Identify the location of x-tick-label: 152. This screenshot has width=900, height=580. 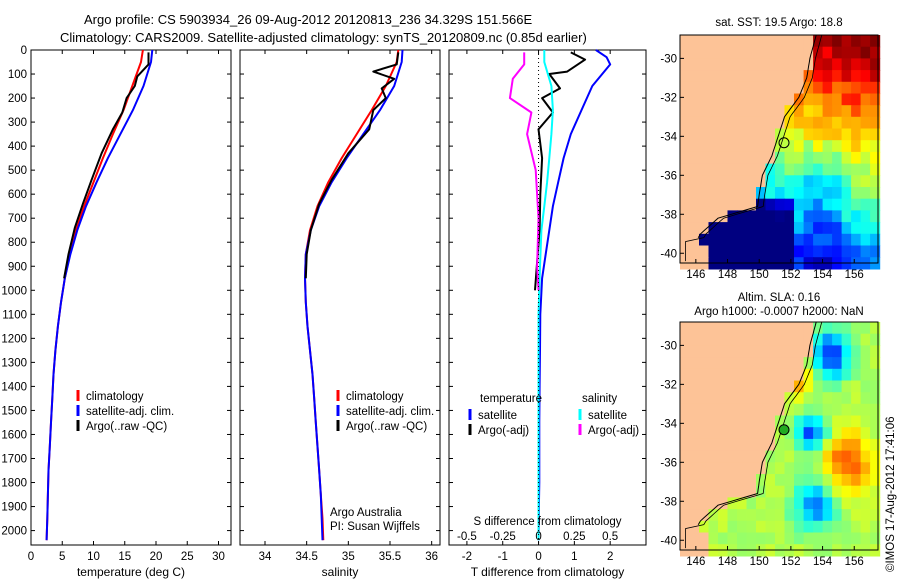
(790, 562).